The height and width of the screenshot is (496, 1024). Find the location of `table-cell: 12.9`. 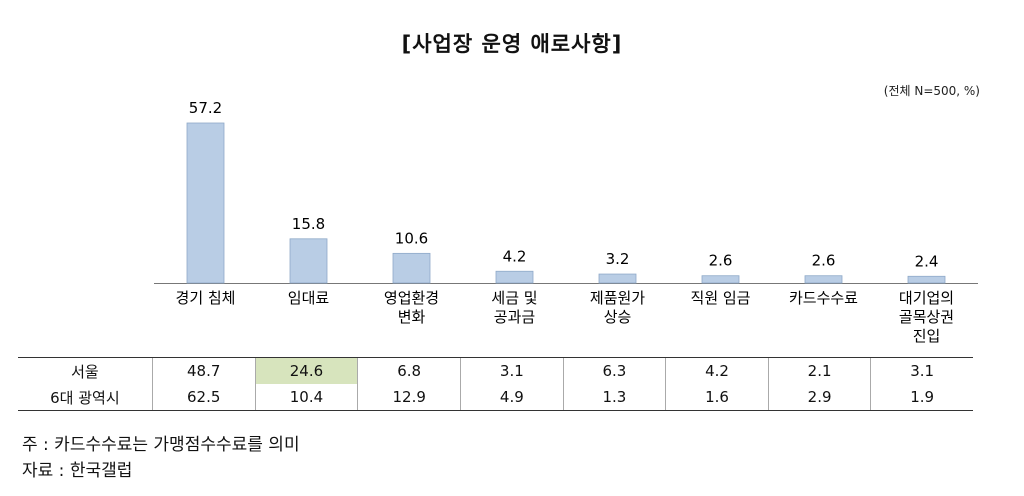

table-cell: 12.9 is located at coordinates (409, 397).